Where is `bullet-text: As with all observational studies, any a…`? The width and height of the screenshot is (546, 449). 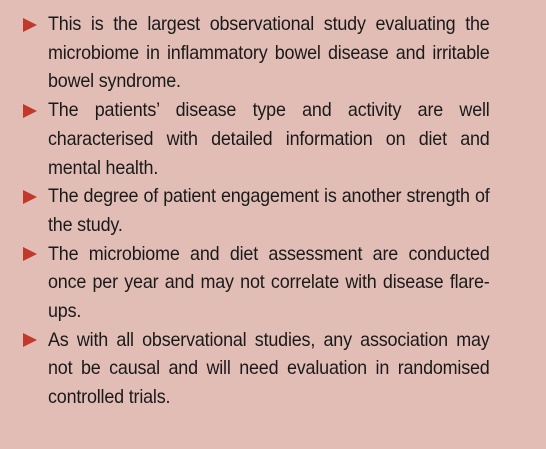 bullet-text: As with all observational studies, any a… is located at coordinates (269, 368).